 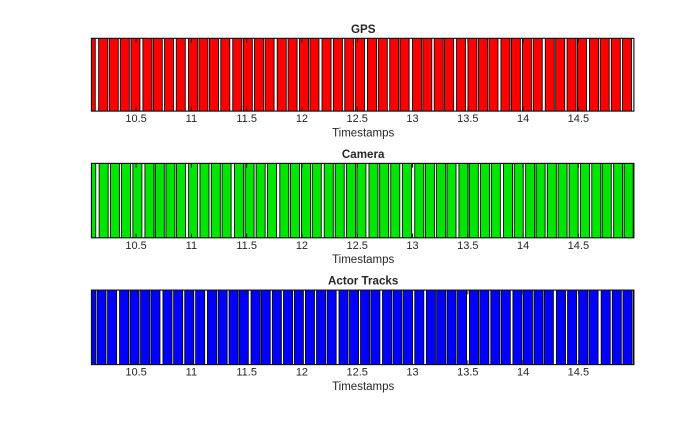 I want to click on svg-text: Camera, so click(x=363, y=154).